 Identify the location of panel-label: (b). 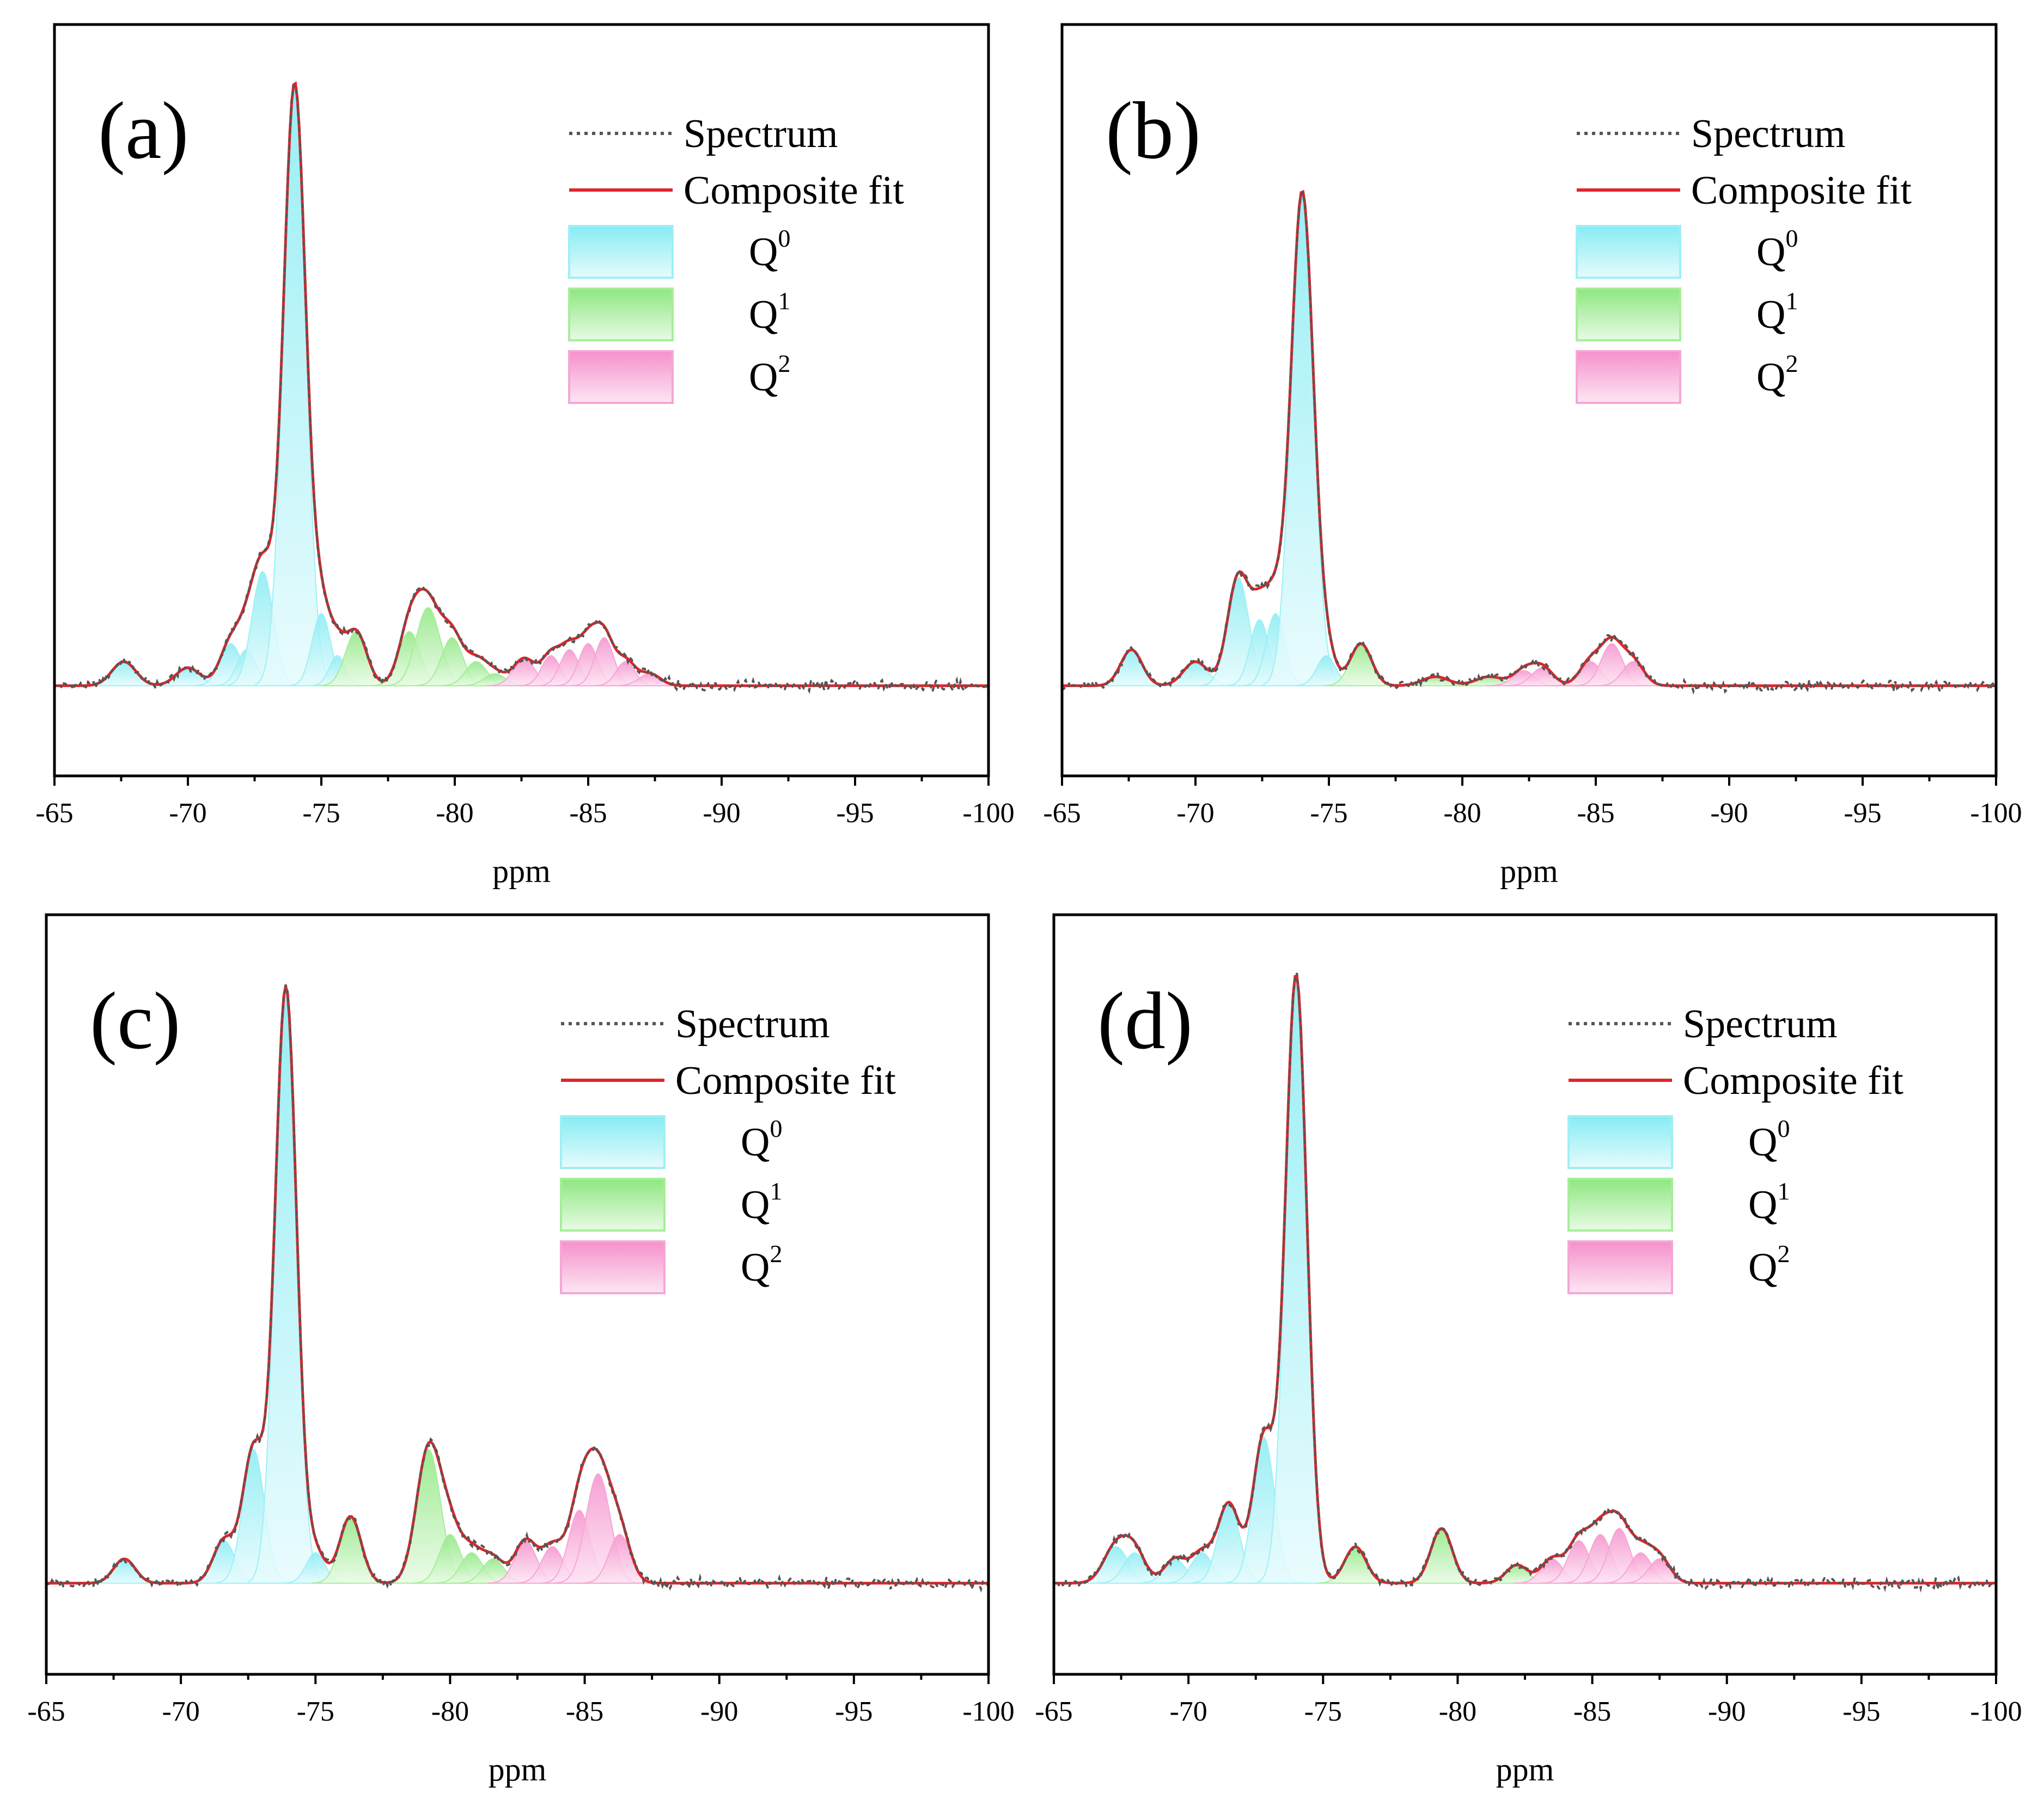
(1153, 130).